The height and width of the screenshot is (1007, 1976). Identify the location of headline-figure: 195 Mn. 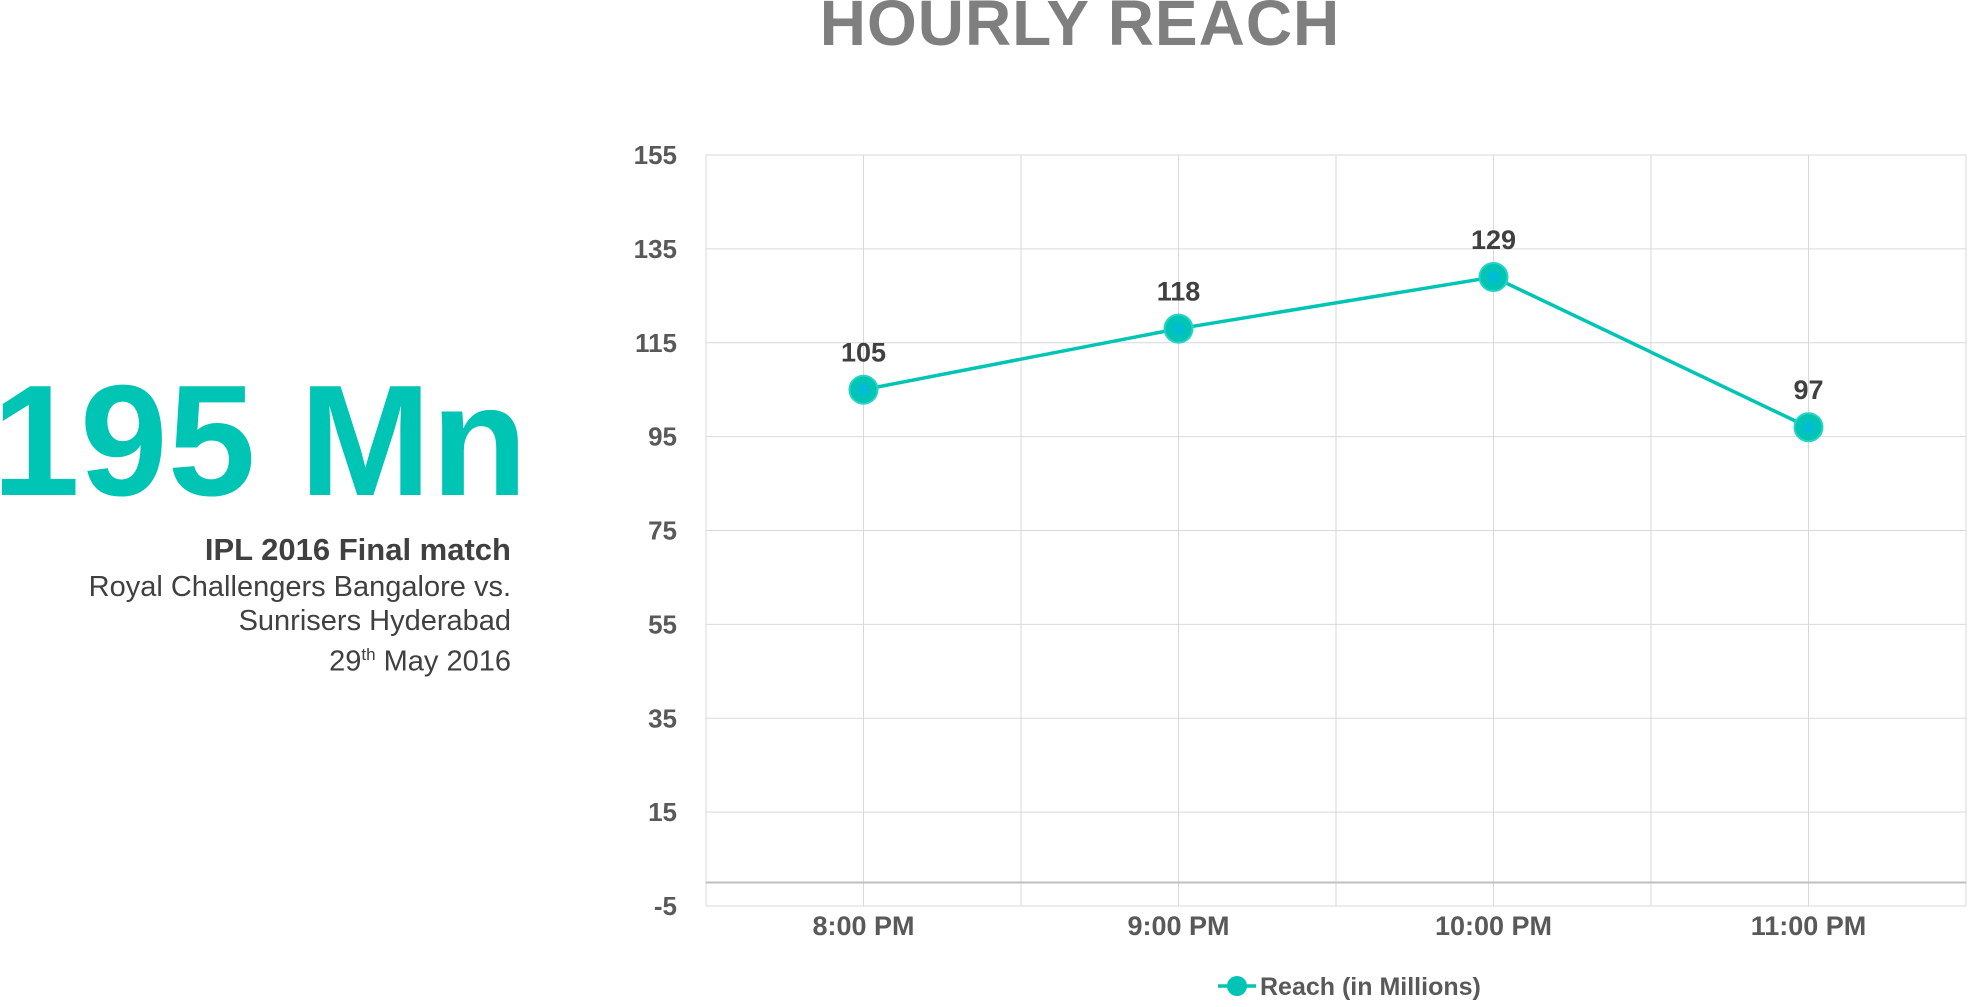
(264, 441).